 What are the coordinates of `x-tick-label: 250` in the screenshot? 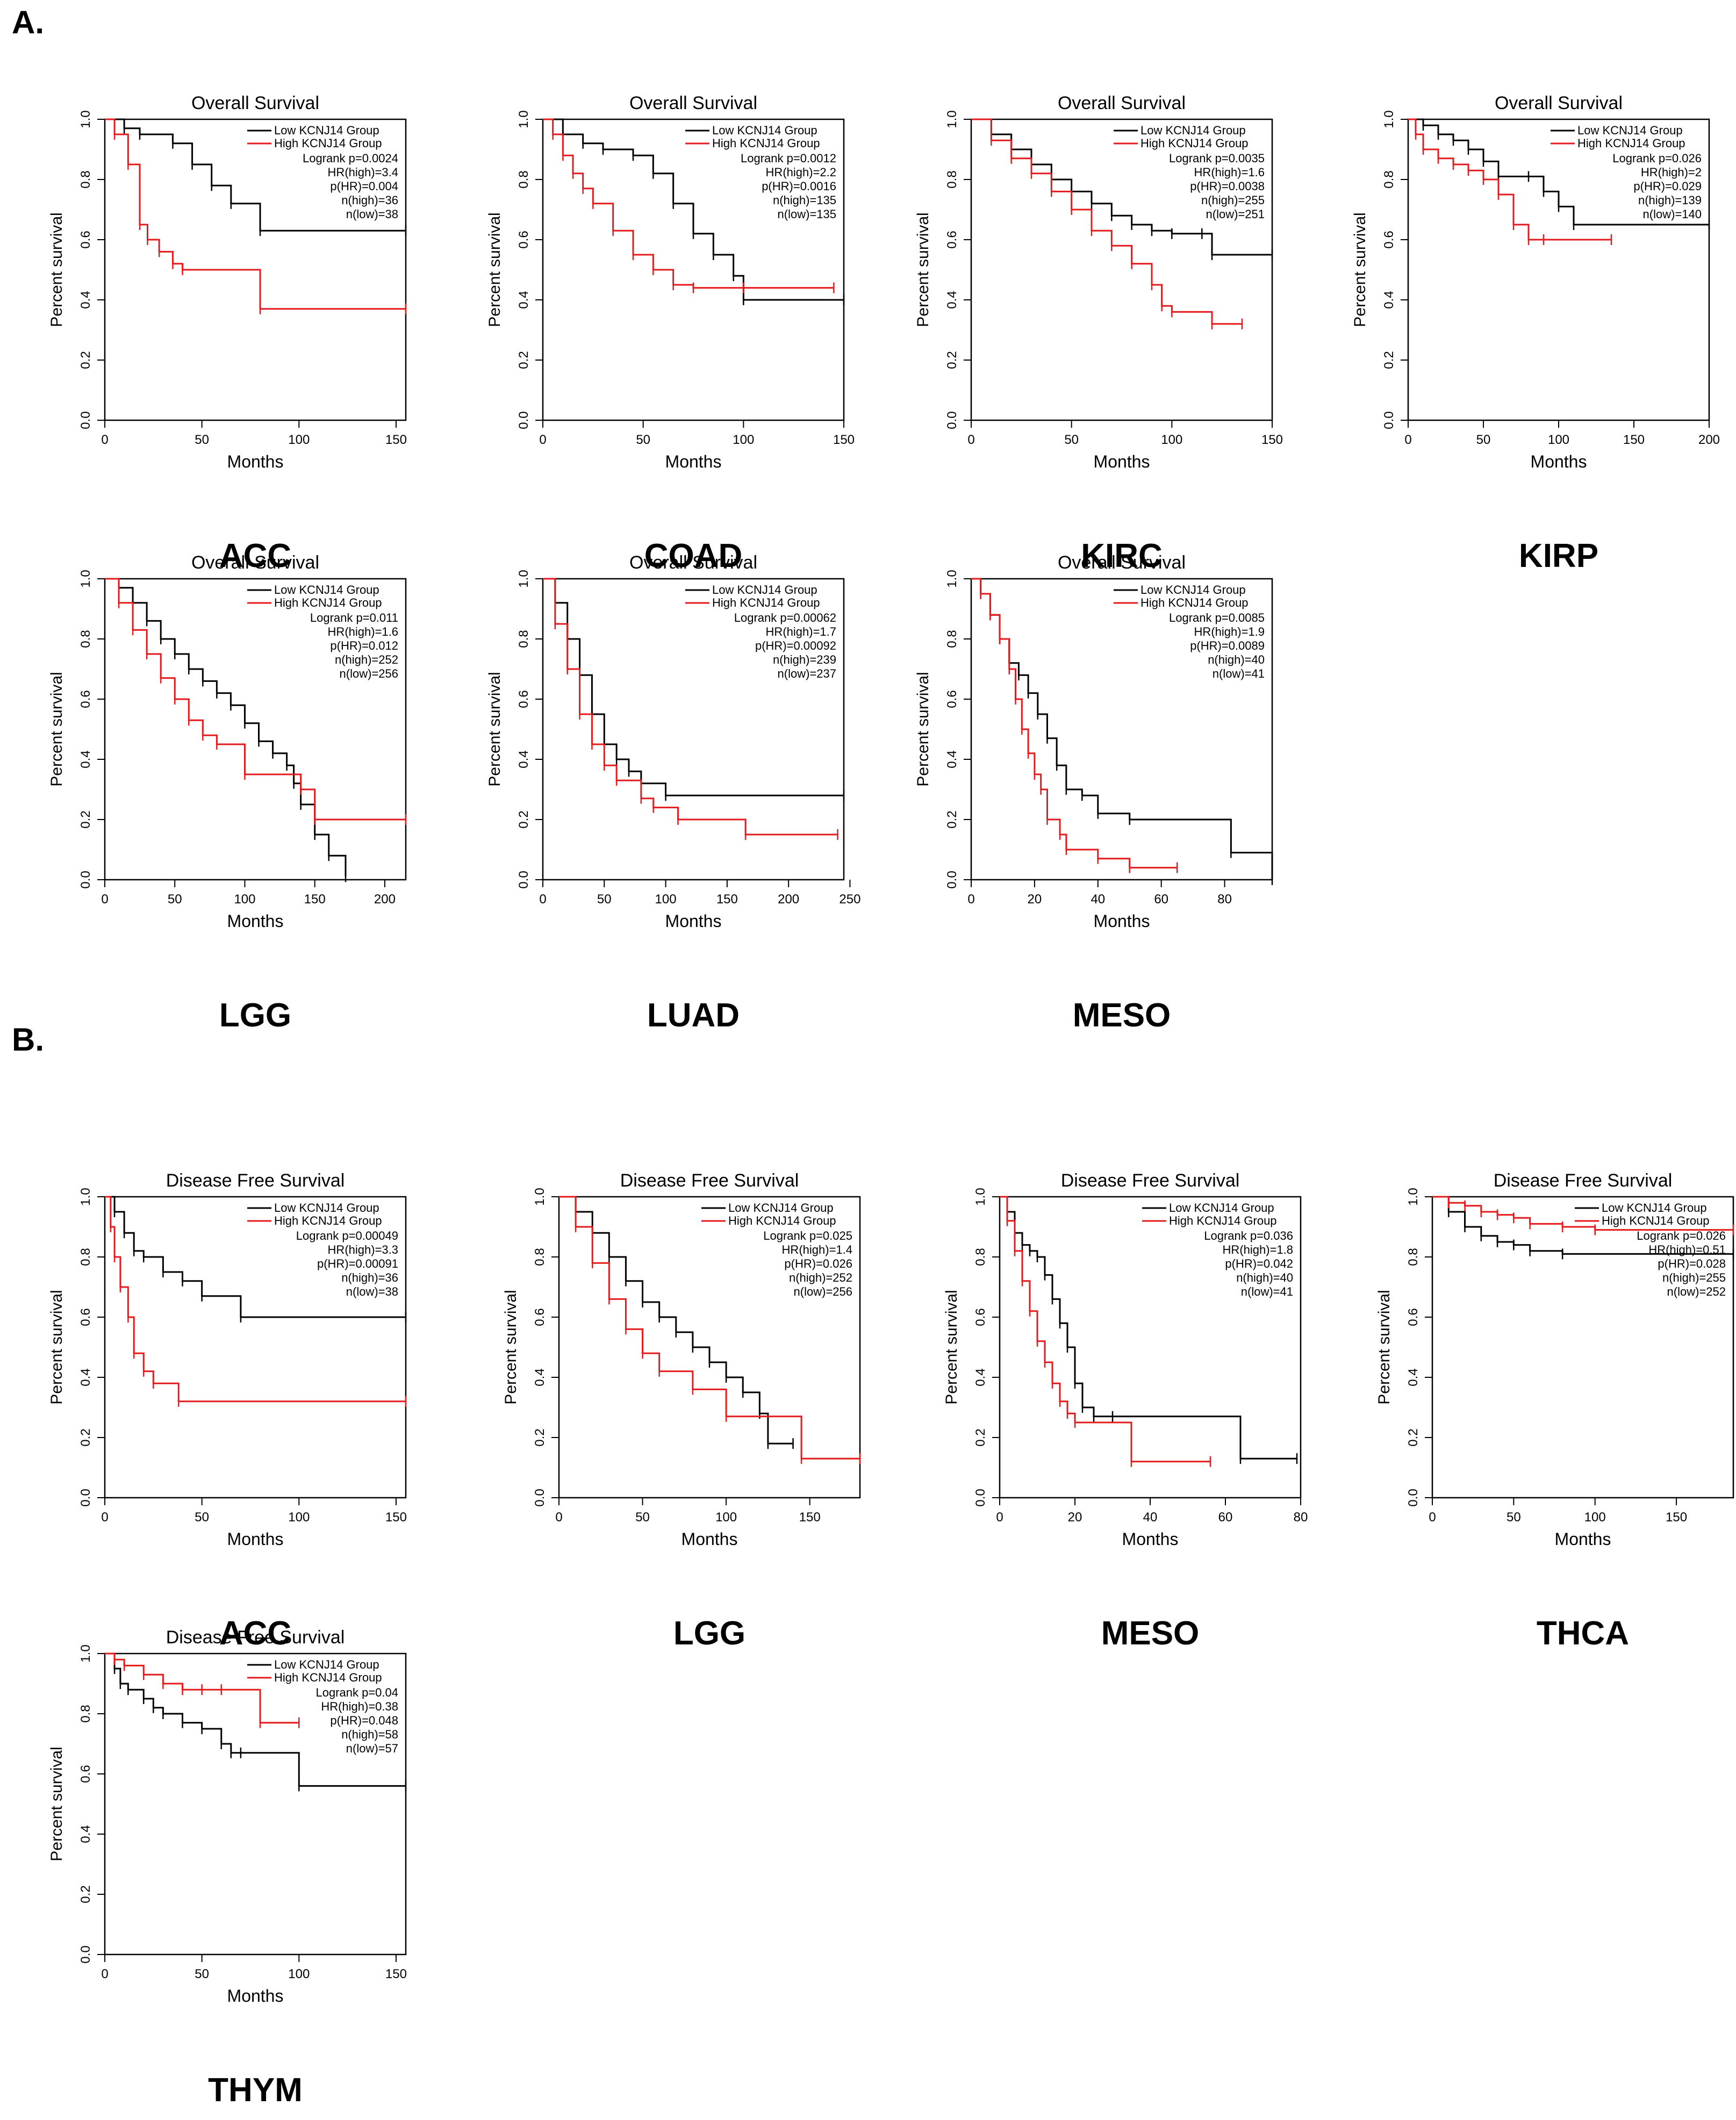 It's located at (849, 899).